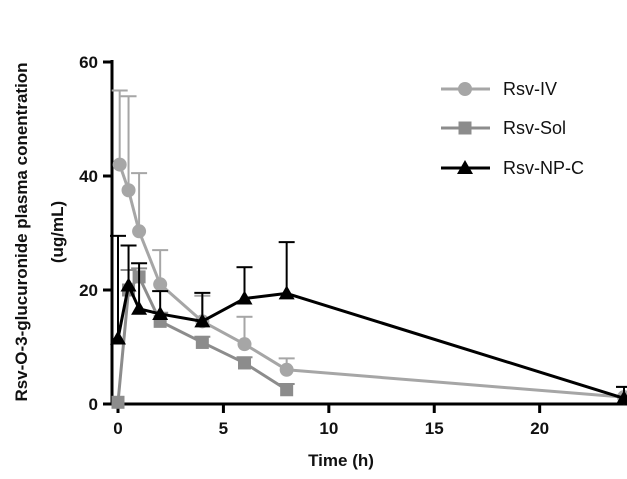 Image resolution: width=627 pixels, height=479 pixels. What do you see at coordinates (93, 404) in the screenshot?
I see `y-tick-label: 0` at bounding box center [93, 404].